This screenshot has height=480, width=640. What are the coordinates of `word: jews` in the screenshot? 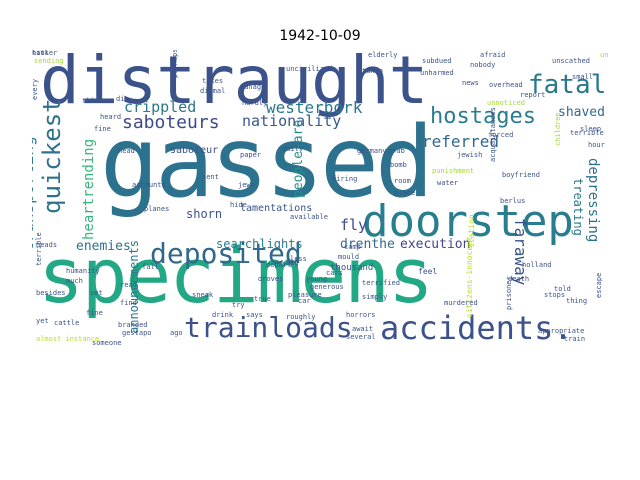 It's located at (246, 185).